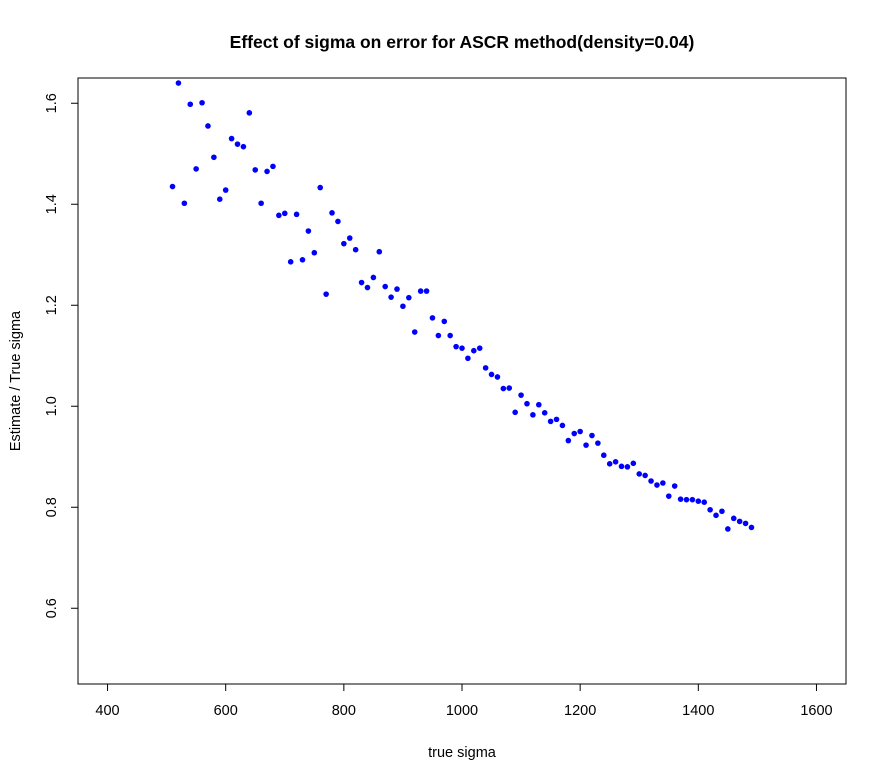  Describe the element at coordinates (52, 305) in the screenshot. I see `y-tick-label: 1.2` at that location.